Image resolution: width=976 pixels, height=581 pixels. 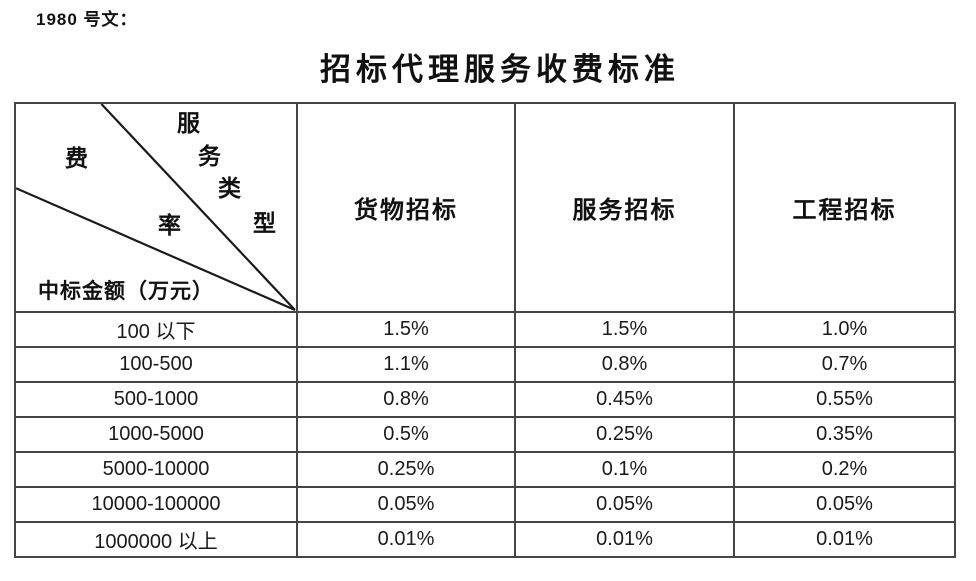 I want to click on row-label: 10000-100000, so click(x=156, y=504).